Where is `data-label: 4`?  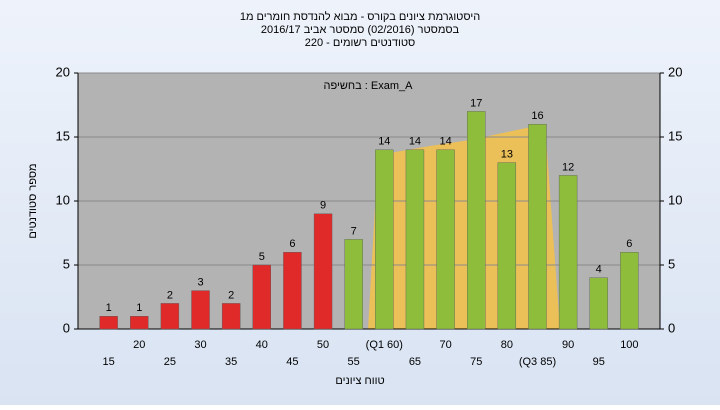 data-label: 4 is located at coordinates (599, 270).